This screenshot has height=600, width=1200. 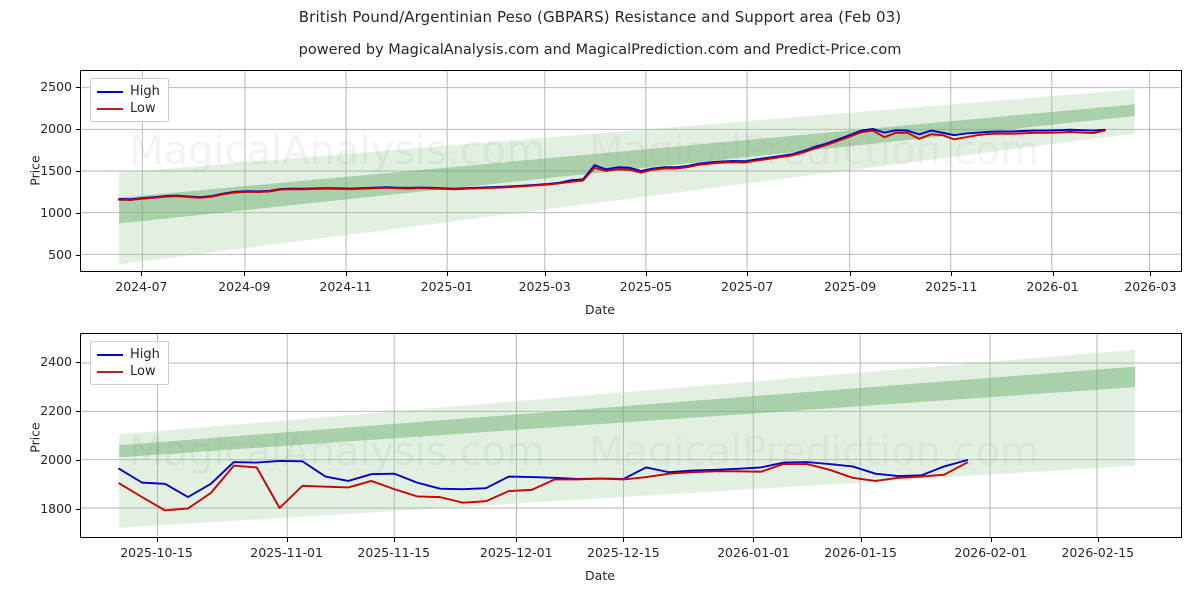 What do you see at coordinates (56, 86) in the screenshot?
I see `y-tick-label: 2500` at bounding box center [56, 86].